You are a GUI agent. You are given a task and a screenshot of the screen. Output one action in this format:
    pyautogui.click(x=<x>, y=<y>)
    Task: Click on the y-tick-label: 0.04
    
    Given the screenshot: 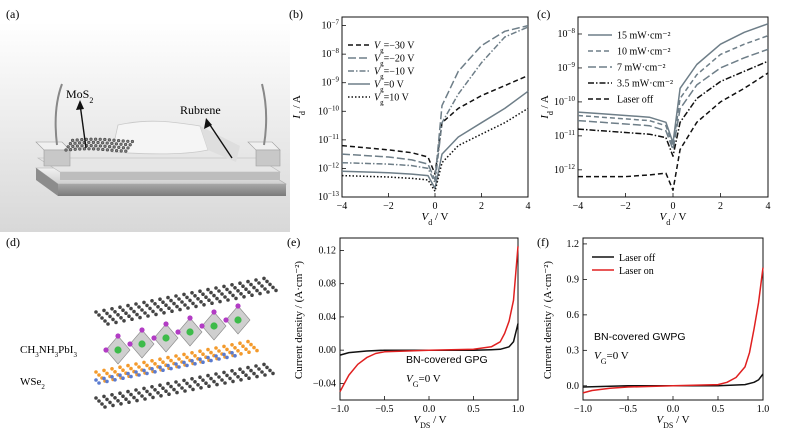 What is the action you would take?
    pyautogui.click(x=328, y=317)
    